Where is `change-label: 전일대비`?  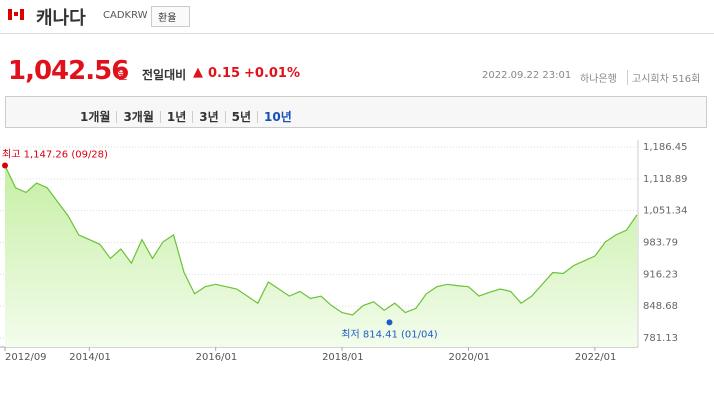
change-label: 전일대비 is located at coordinates (164, 75).